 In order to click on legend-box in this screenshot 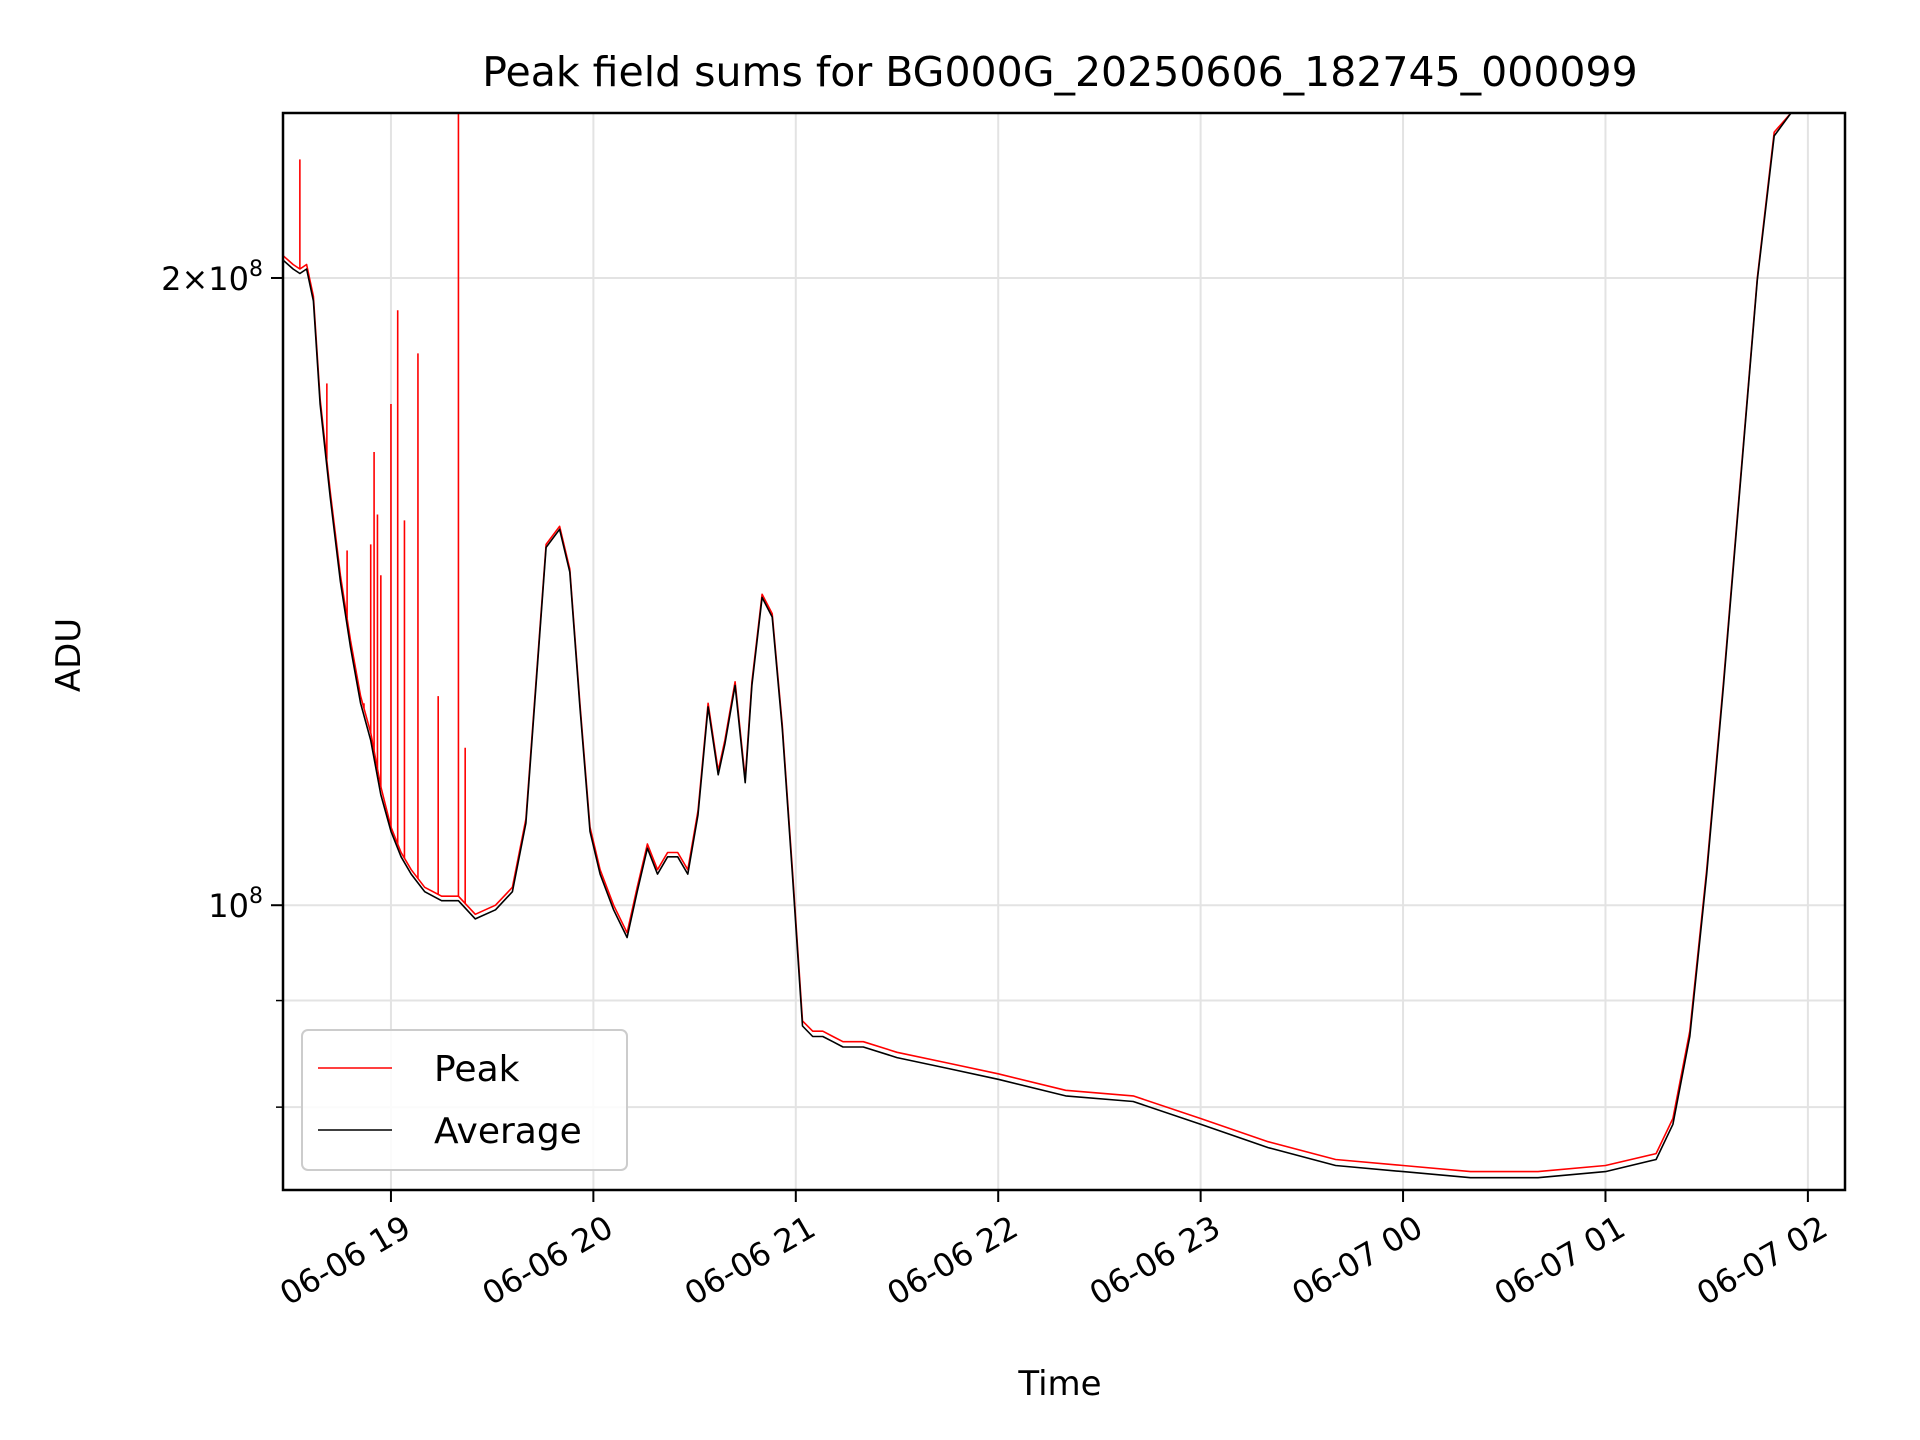, I will do `click(464, 1100)`.